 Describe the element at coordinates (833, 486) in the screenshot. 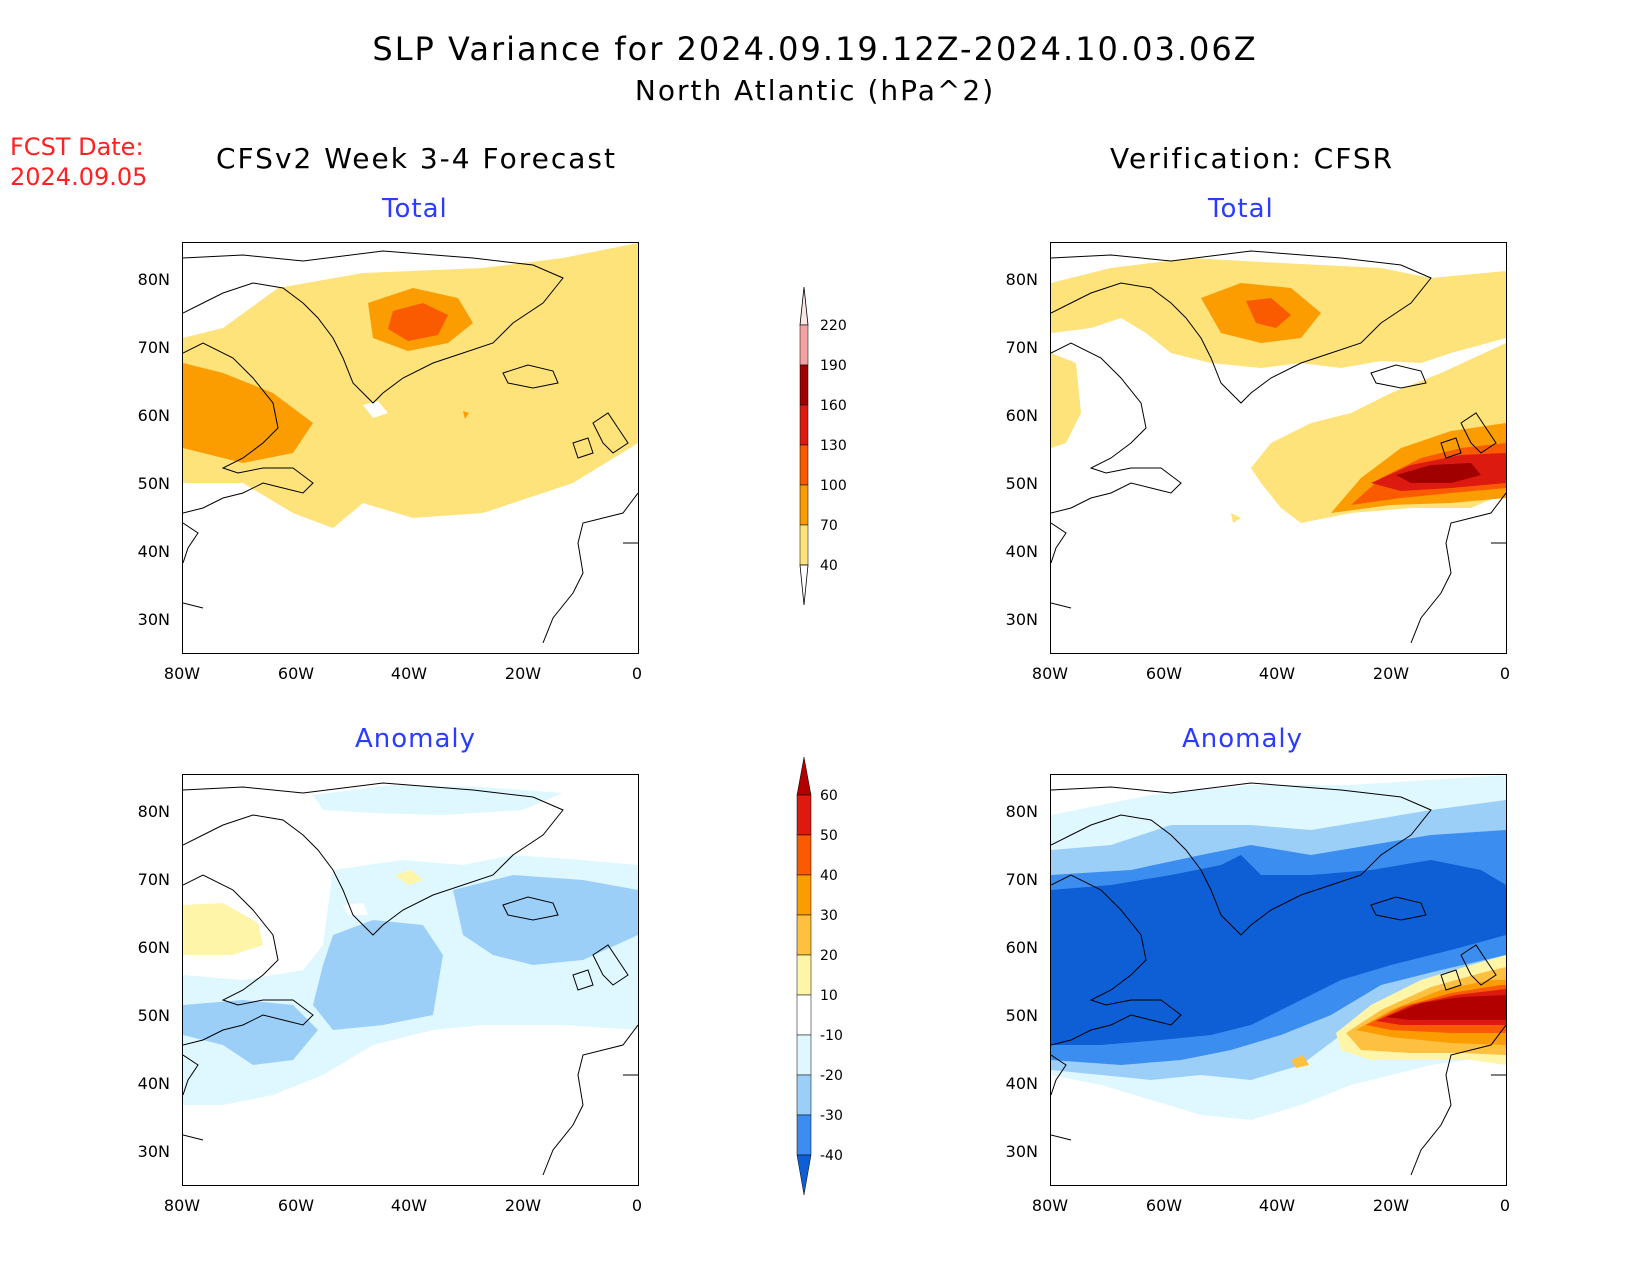

I see `total-cbar-label-100: 100` at that location.